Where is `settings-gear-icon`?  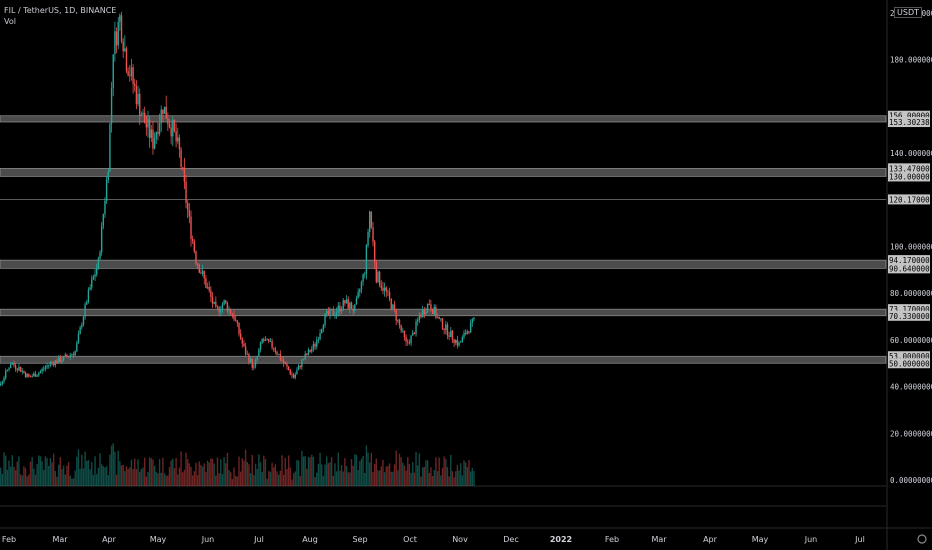
settings-gear-icon is located at coordinates (922, 539).